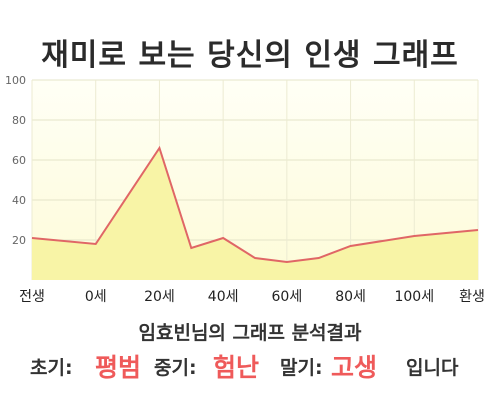  I want to click on early-value: 평범, so click(118, 367).